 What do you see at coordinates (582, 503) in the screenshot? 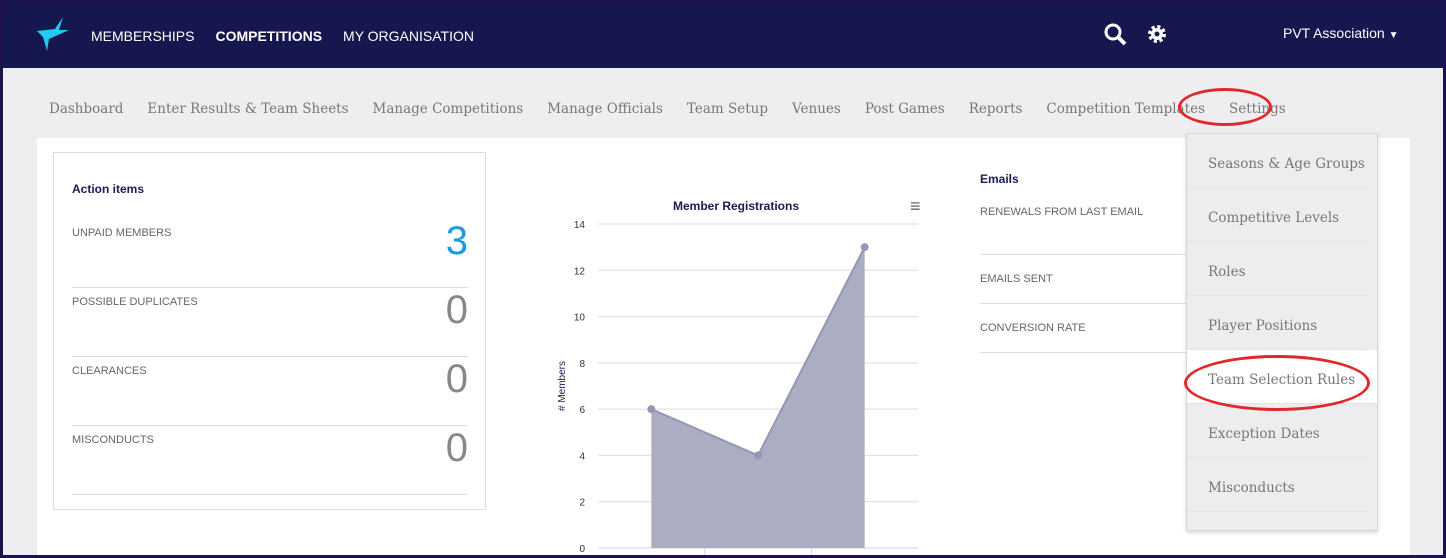
I see `y-tick-label: 2` at bounding box center [582, 503].